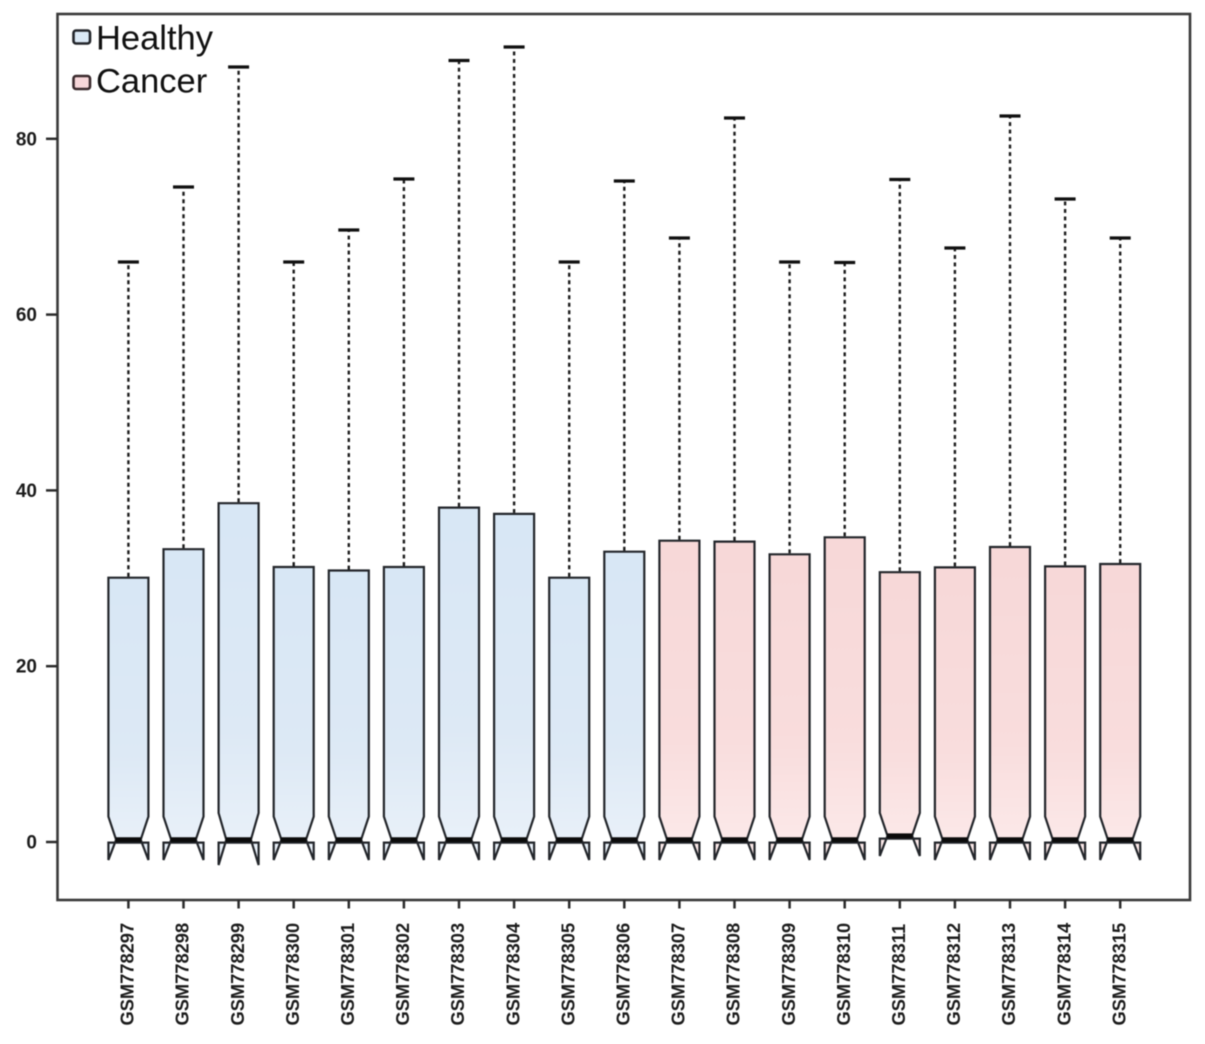  Describe the element at coordinates (953, 974) in the screenshot. I see `svg-text: GSM778312` at that location.